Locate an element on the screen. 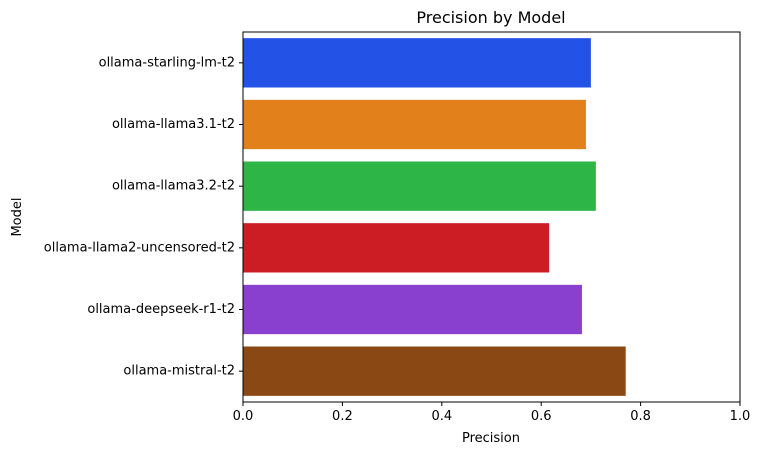 The width and height of the screenshot is (760, 459). x-tick-label: 0.0 is located at coordinates (243, 416).